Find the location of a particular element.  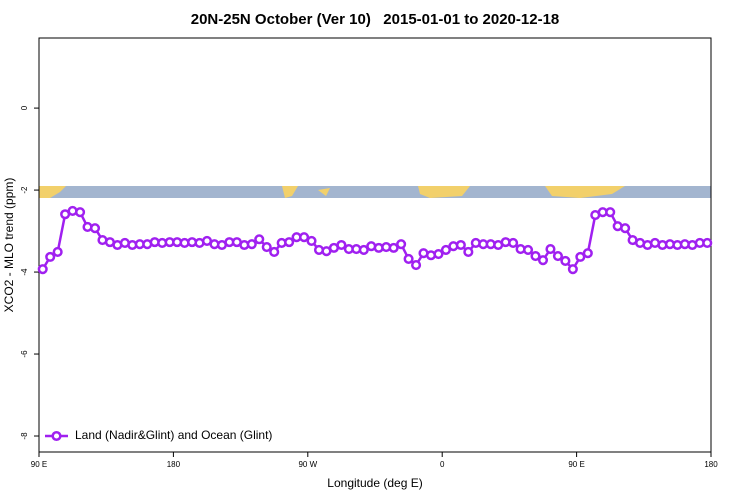

y-tick-label: -4 is located at coordinates (24, 272).